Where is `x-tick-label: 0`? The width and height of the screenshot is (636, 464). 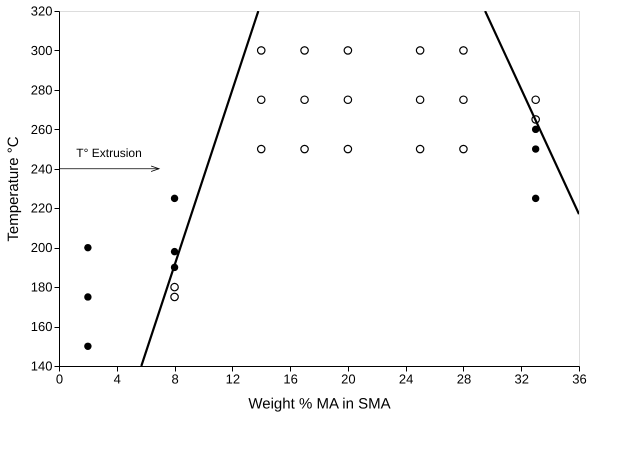
x-tick-label: 0 is located at coordinates (60, 379).